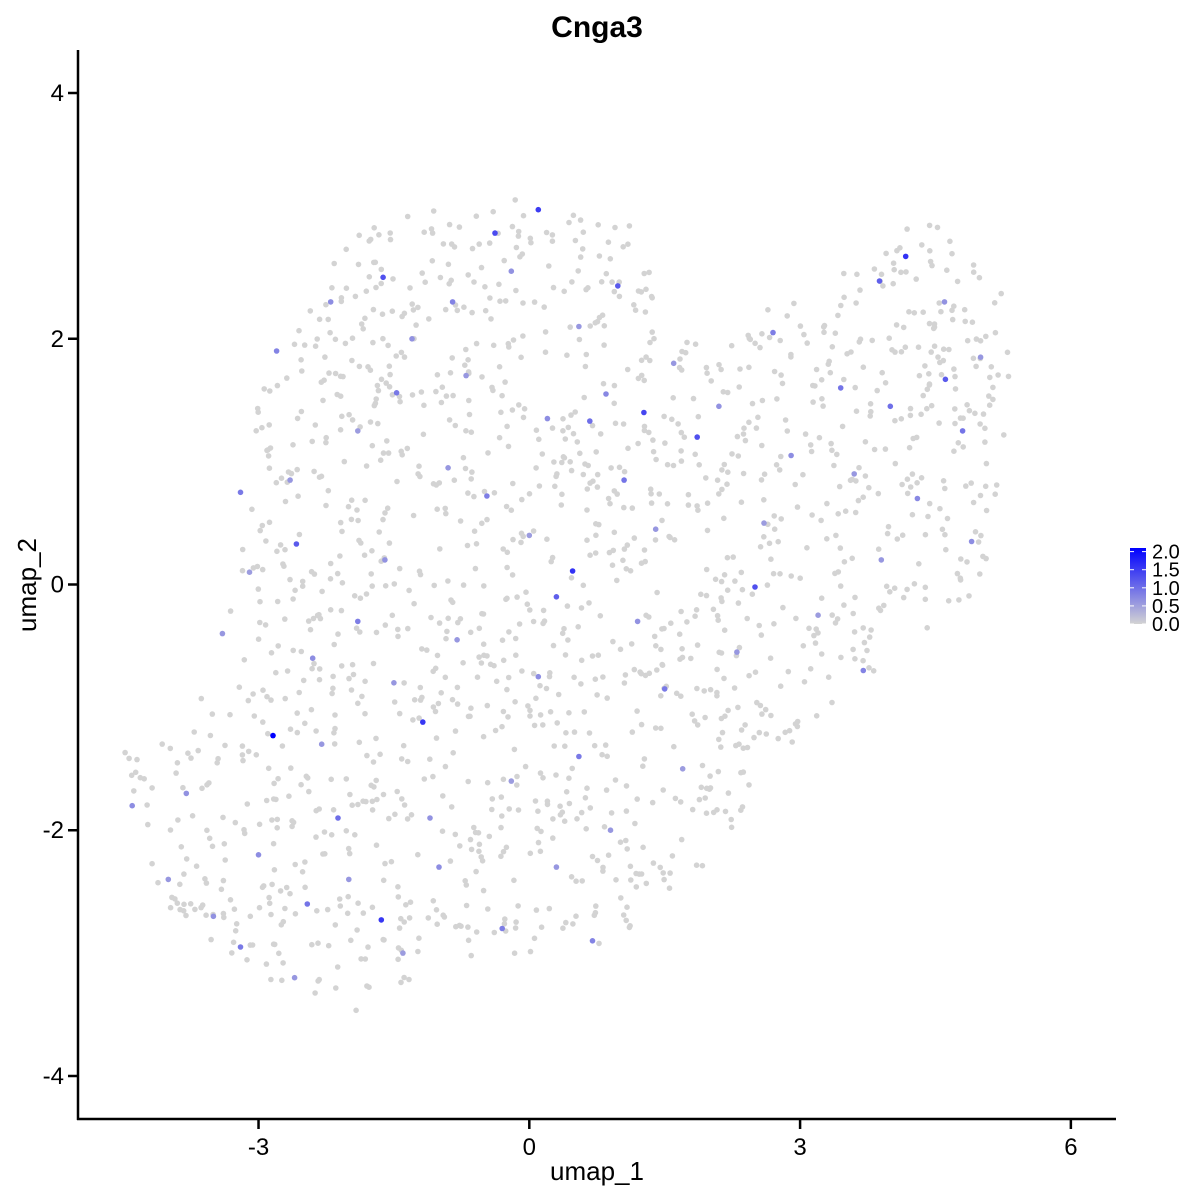 Image resolution: width=1200 pixels, height=1200 pixels. What do you see at coordinates (663, 1140) in the screenshot?
I see `x-axis-ticks: -3 0 3 6` at bounding box center [663, 1140].